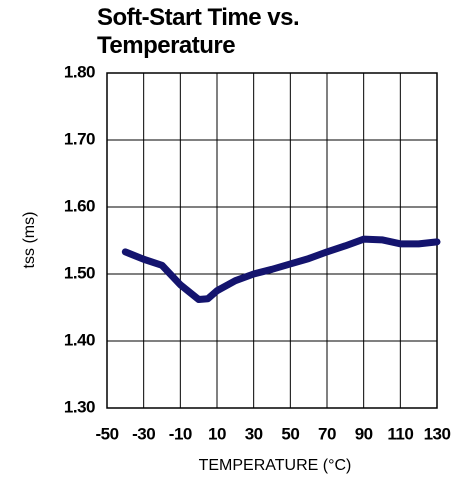 The image size is (469, 478). Describe the element at coordinates (79, 272) in the screenshot. I see `y-tick-label: 1.50` at that location.